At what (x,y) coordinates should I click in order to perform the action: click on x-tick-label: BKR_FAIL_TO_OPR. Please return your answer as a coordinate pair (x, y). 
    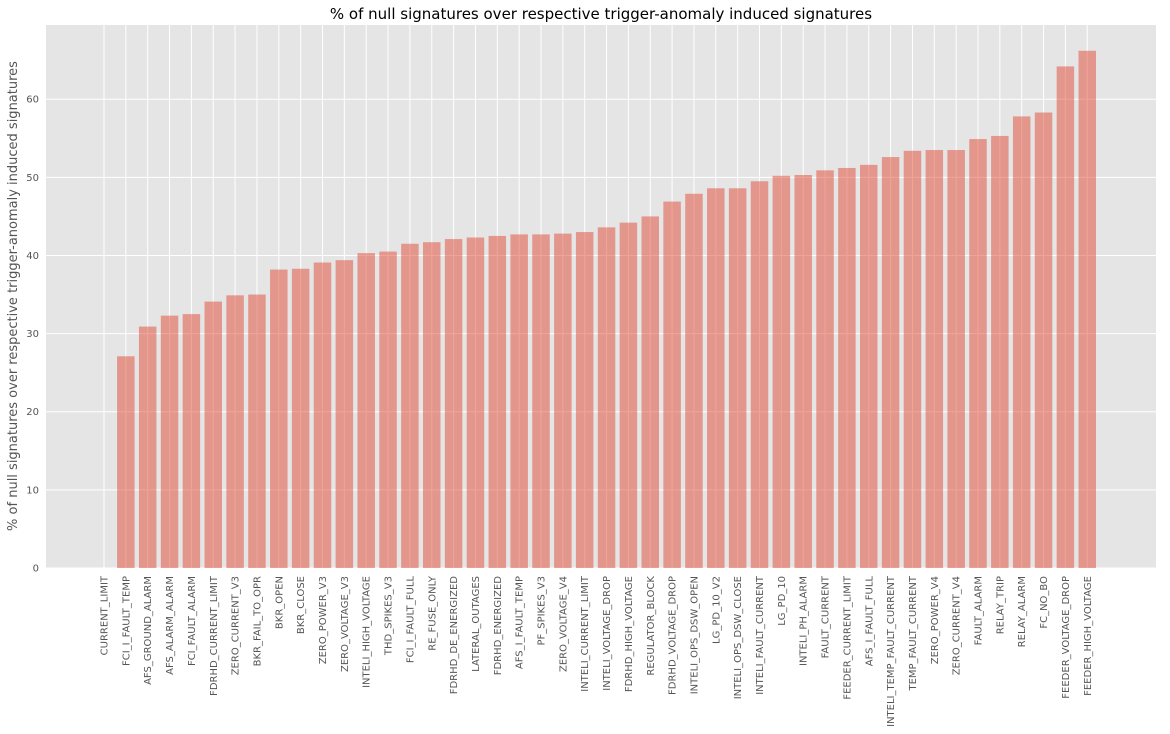
    Looking at the image, I should click on (257, 621).